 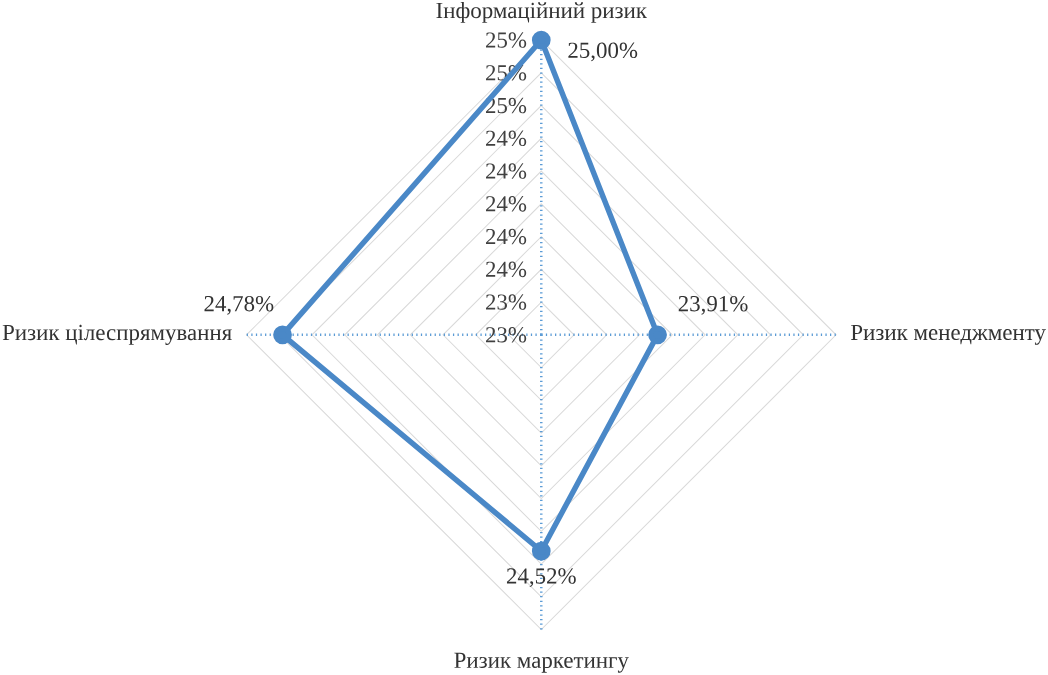 I want to click on spoke-label: Ризик менеджменту, so click(x=948, y=334).